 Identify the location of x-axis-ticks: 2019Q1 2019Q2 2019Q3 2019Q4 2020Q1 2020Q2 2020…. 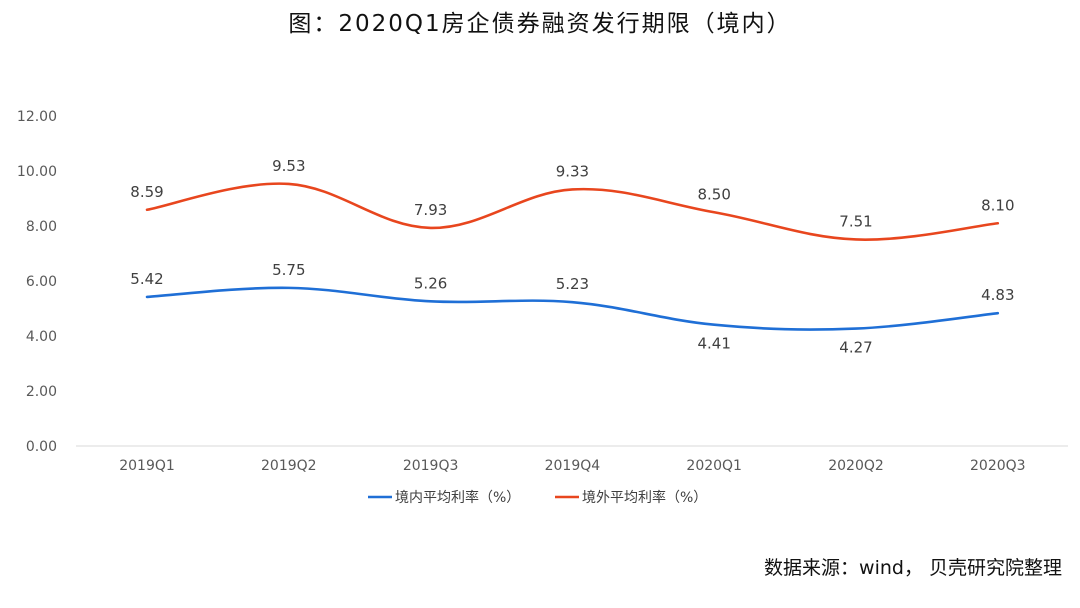
(572, 466).